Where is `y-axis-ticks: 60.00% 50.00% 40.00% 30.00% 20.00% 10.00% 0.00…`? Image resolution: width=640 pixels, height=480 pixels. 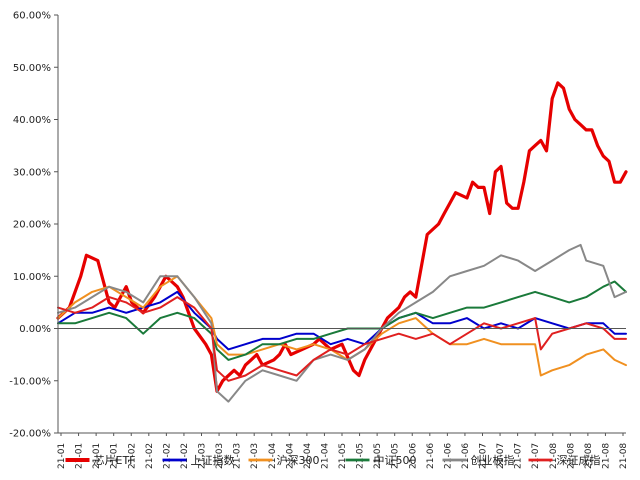
y-axis-ticks: 60.00% 50.00% 40.00% 30.00% 20.00% 10.00% 0.00… is located at coordinates (33, 225).